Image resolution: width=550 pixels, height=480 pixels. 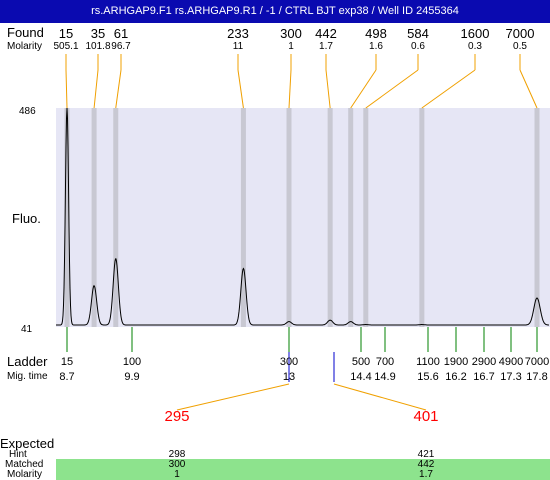 What do you see at coordinates (428, 377) in the screenshot?
I see `ladder-mig-time: 15.6` at bounding box center [428, 377].